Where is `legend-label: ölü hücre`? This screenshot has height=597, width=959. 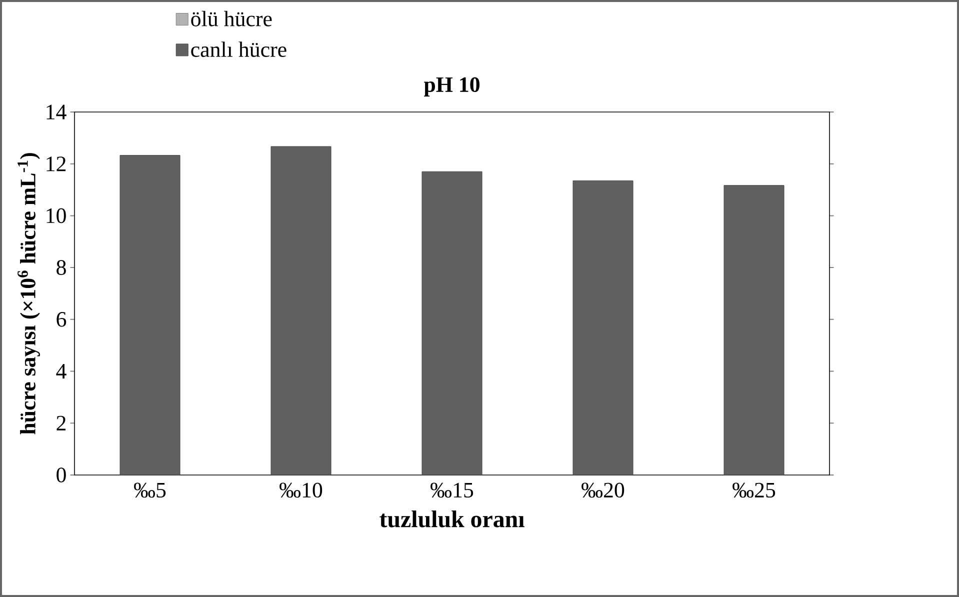 legend-label: ölü hücre is located at coordinates (231, 18).